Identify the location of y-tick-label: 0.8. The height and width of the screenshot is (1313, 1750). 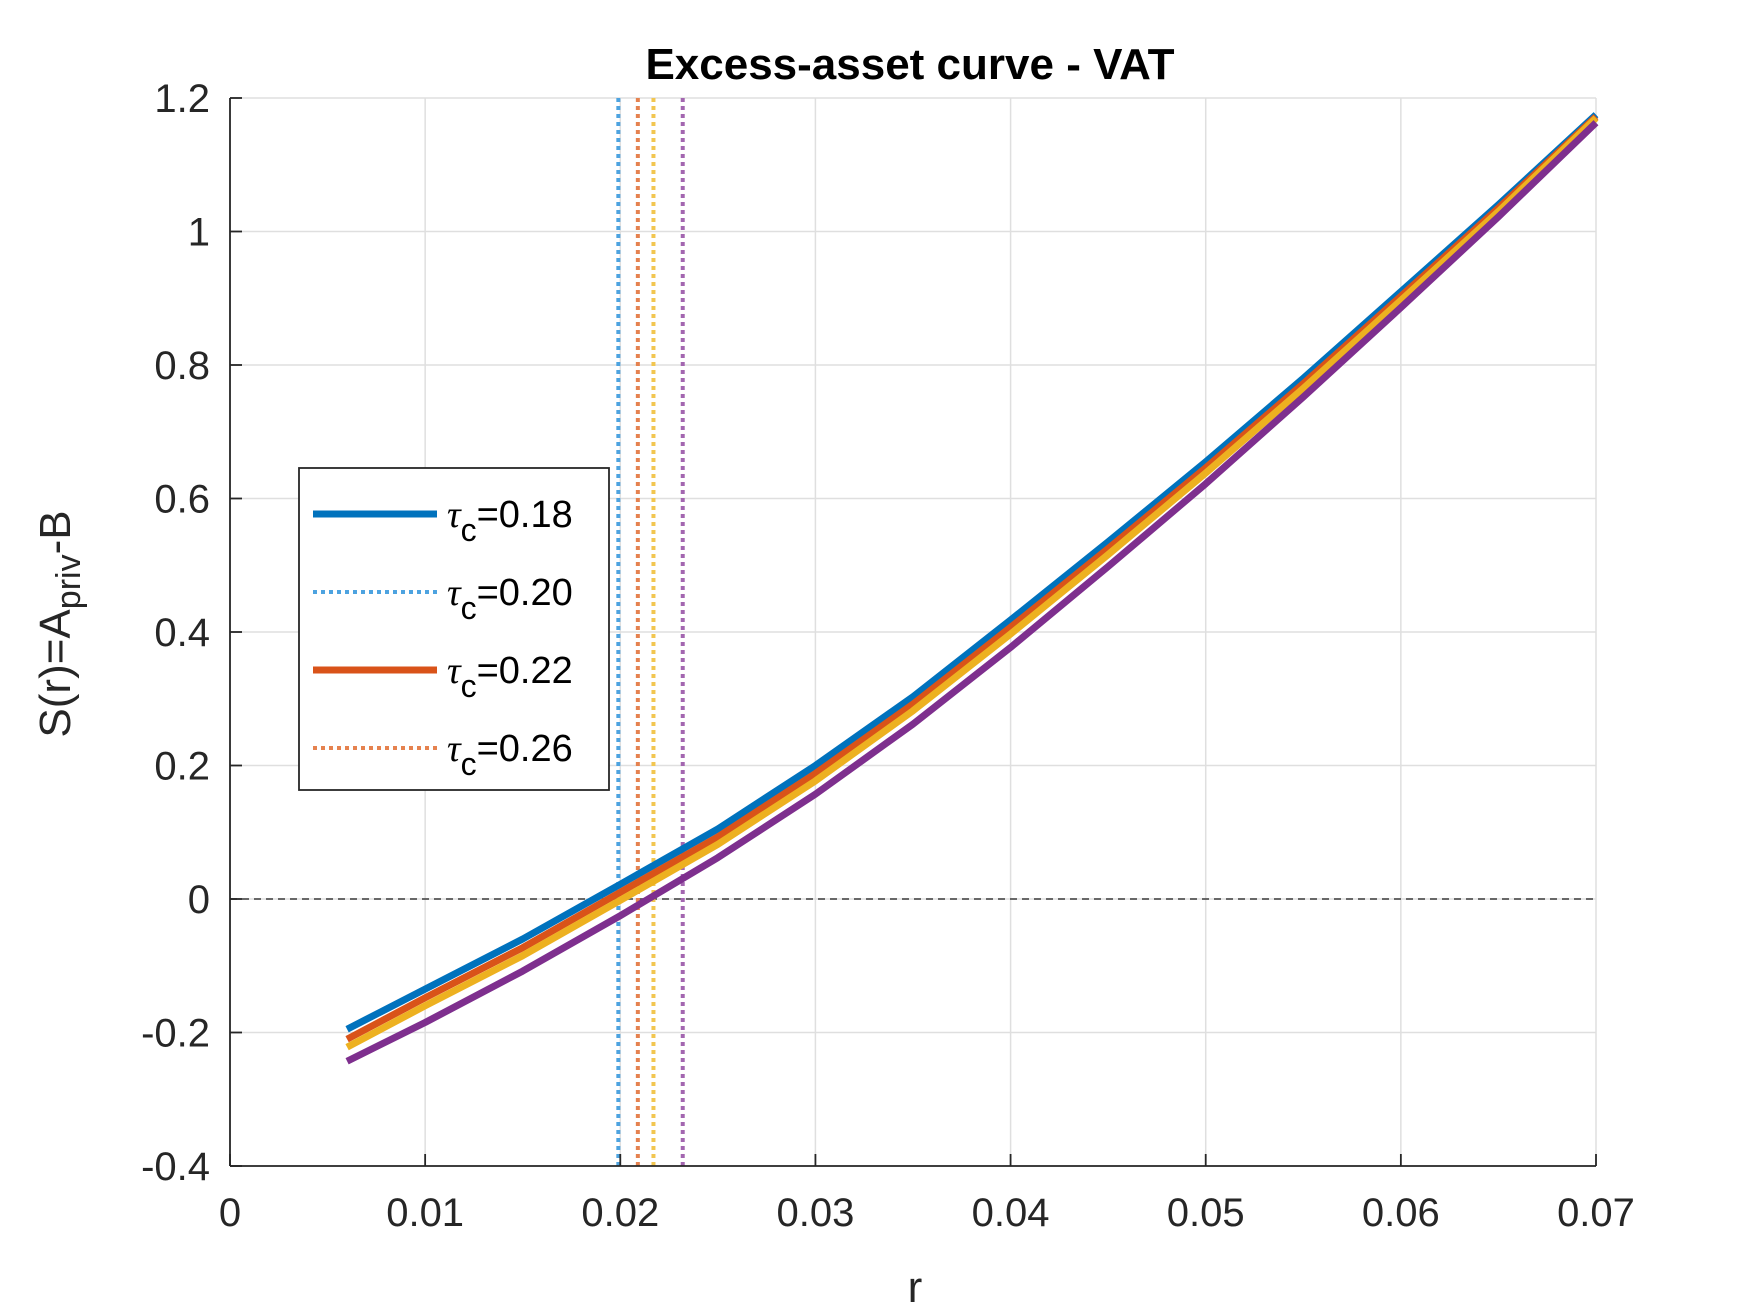
(182, 366).